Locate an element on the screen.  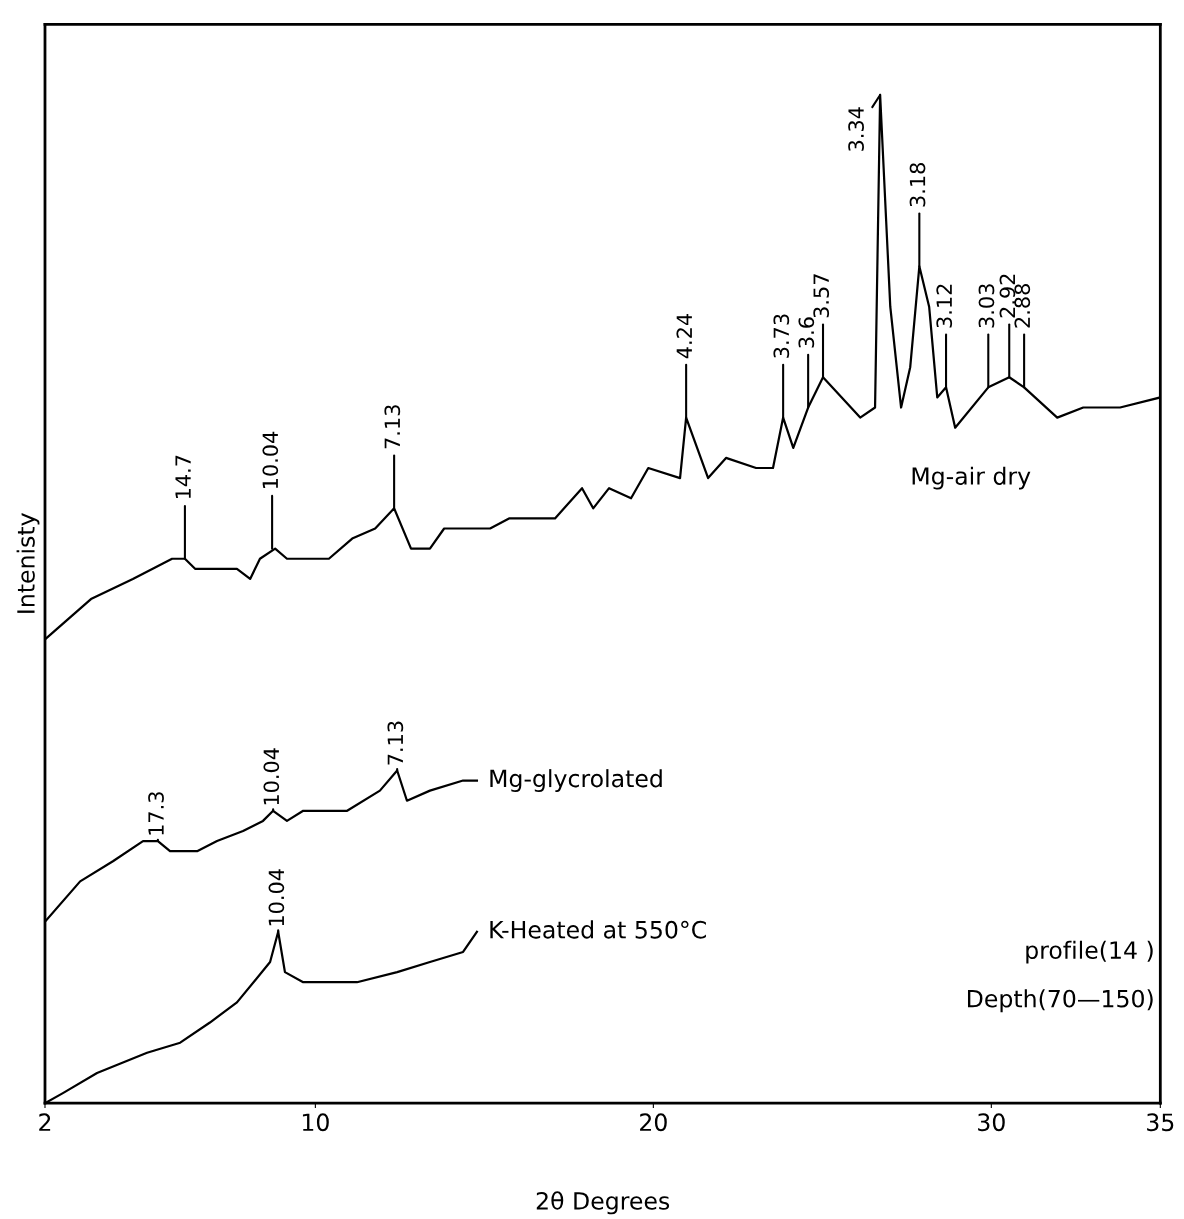
series-label: K-Heated at 550°C is located at coordinates (598, 929).